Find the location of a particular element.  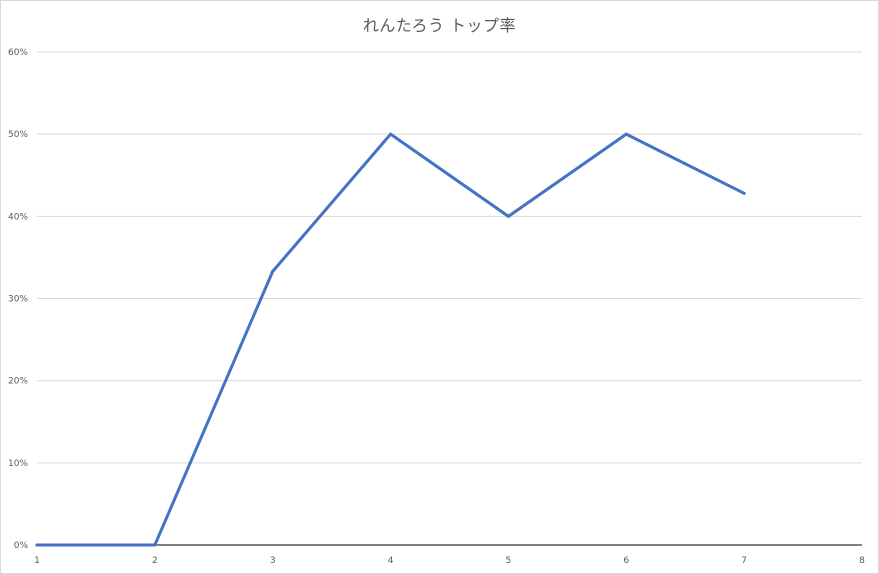

chart-title: れんたろう トップ率 is located at coordinates (439, 25).